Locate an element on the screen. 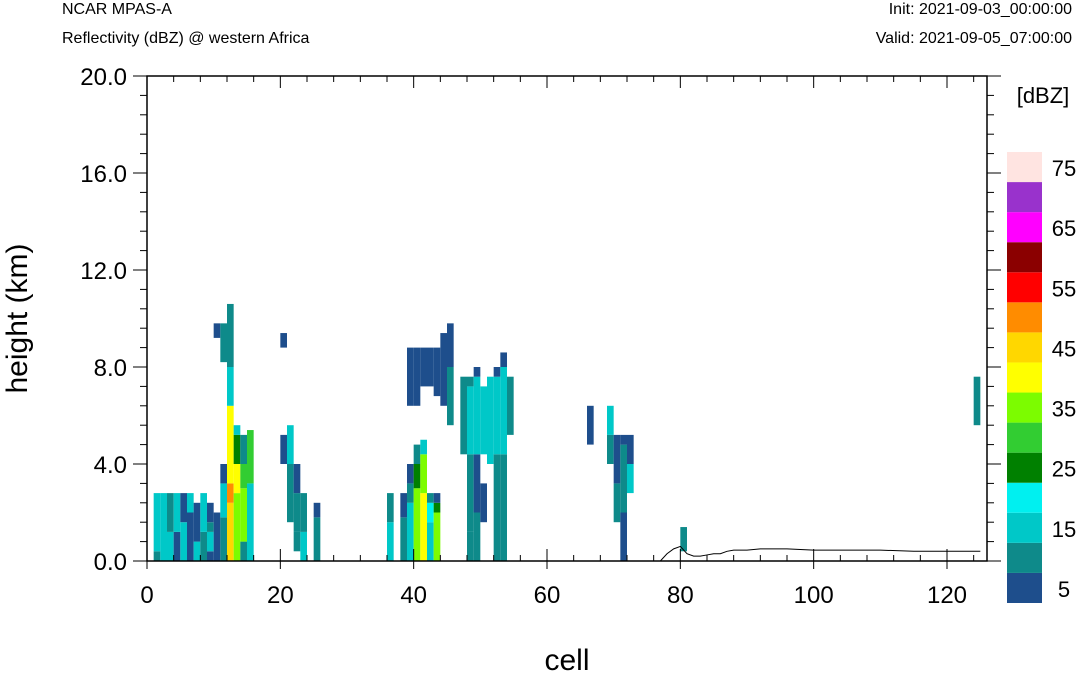 This screenshot has width=1079, height=677. y-tick-label: 12.0 is located at coordinates (103, 271).